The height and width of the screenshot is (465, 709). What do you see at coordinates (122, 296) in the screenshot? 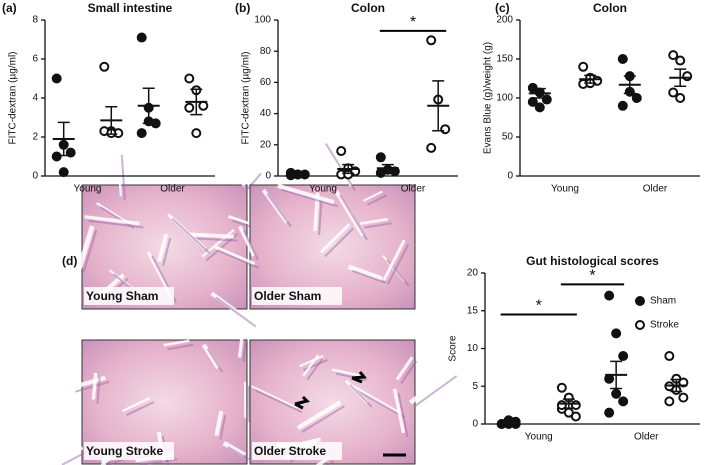
I see `image-label: Young Sham` at bounding box center [122, 296].